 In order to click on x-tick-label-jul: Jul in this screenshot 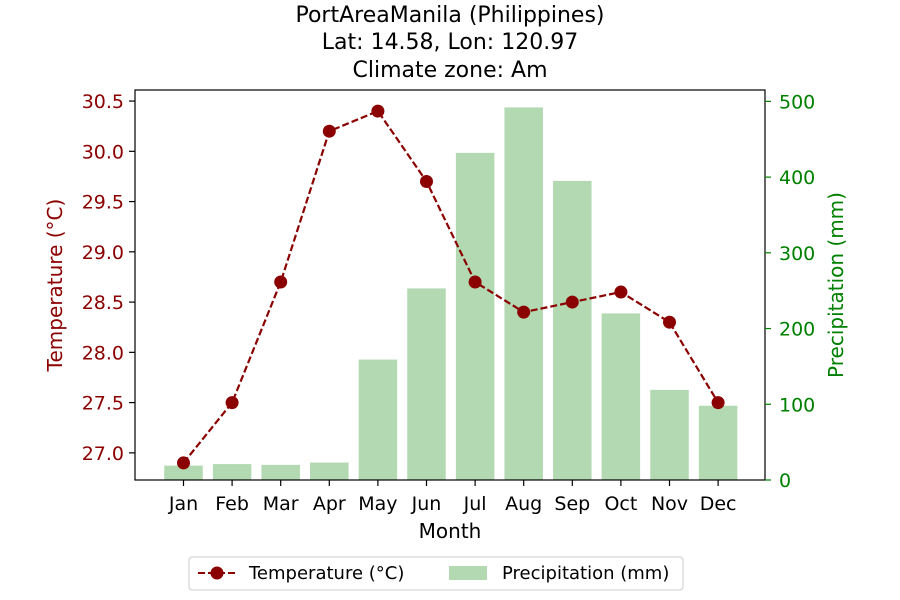, I will do `click(475, 504)`.